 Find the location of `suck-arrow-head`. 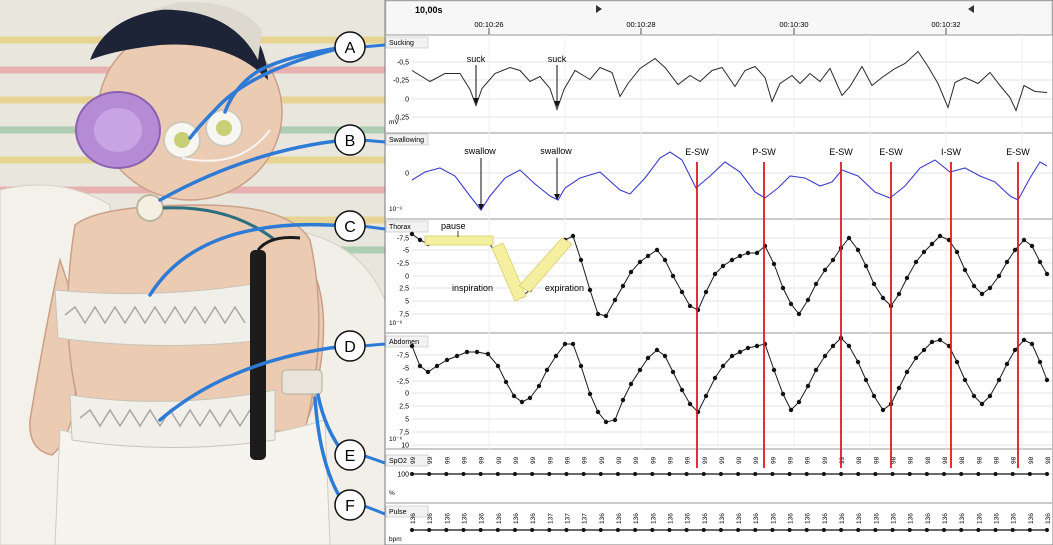

suck-arrow-head is located at coordinates (557, 104).